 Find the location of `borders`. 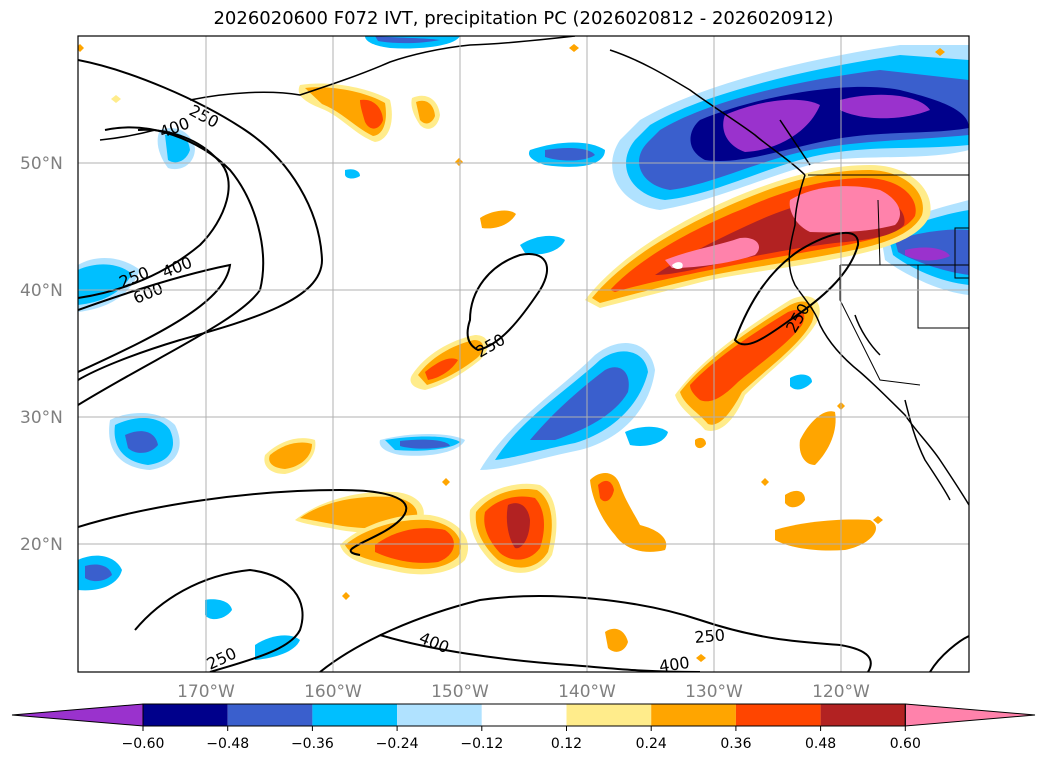

borders is located at coordinates (888, 280).